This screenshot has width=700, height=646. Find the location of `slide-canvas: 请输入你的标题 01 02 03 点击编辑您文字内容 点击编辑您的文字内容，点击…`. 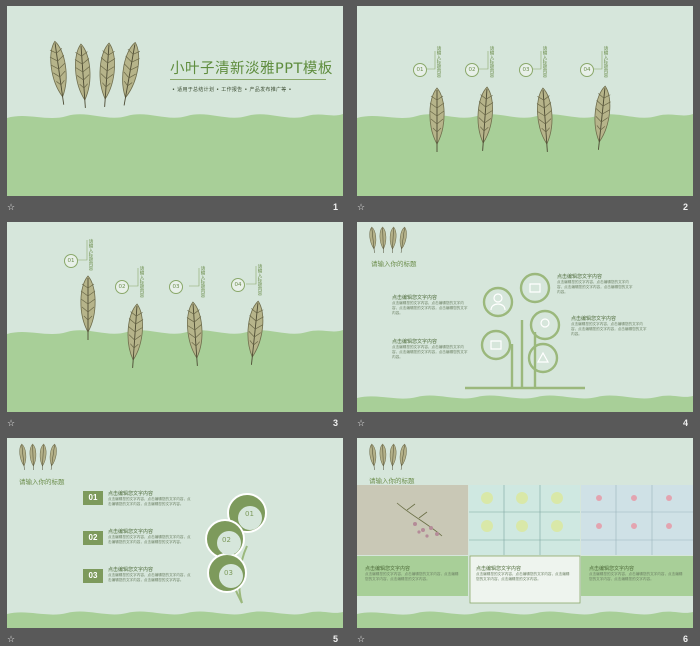

slide-canvas: 请输入你的标题 01 02 03 点击编辑您文字内容 点击编辑您的文字内容，点击… is located at coordinates (175, 533).